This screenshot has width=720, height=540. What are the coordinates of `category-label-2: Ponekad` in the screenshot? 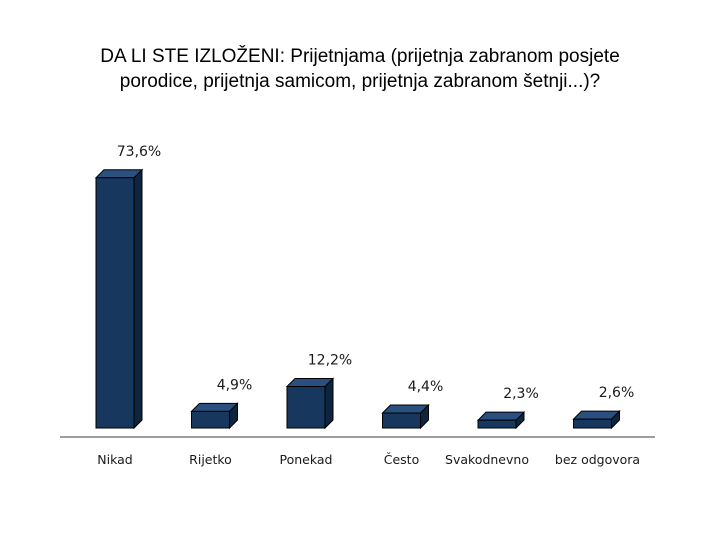 It's located at (306, 459).